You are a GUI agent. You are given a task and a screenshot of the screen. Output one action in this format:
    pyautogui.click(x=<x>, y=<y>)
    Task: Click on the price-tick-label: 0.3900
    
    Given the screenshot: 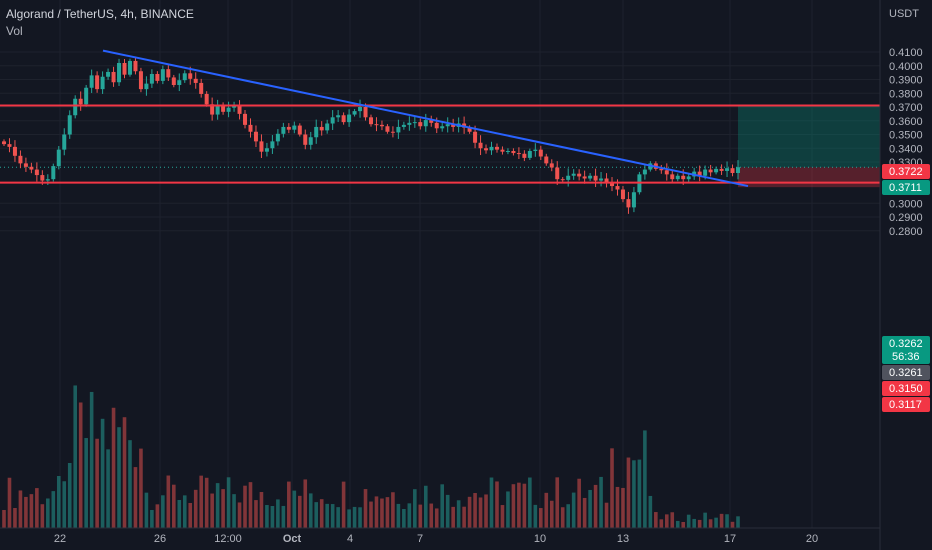 What is the action you would take?
    pyautogui.click(x=906, y=81)
    